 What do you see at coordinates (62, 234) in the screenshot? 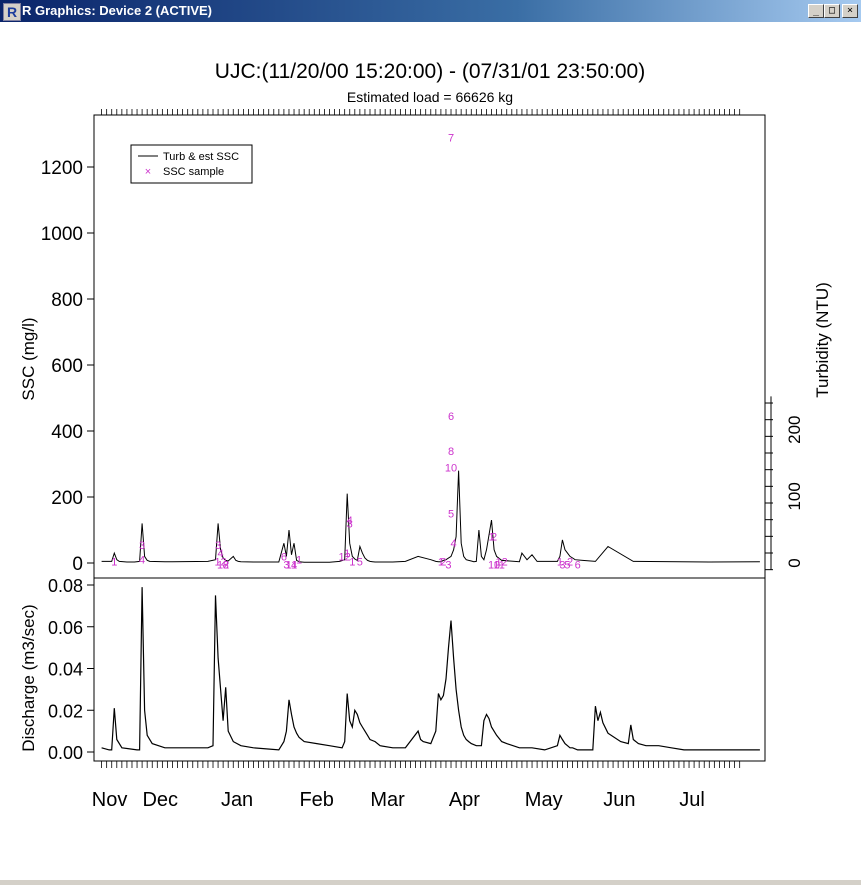
I see `ssc-y-tick-label: 1000` at bounding box center [62, 234].